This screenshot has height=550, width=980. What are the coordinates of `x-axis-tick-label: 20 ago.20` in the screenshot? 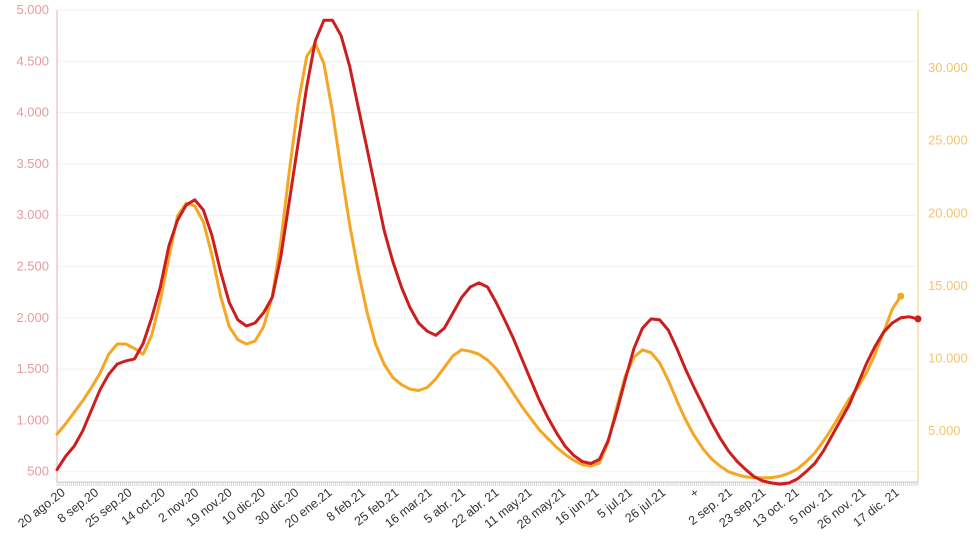 It's located at (41, 507).